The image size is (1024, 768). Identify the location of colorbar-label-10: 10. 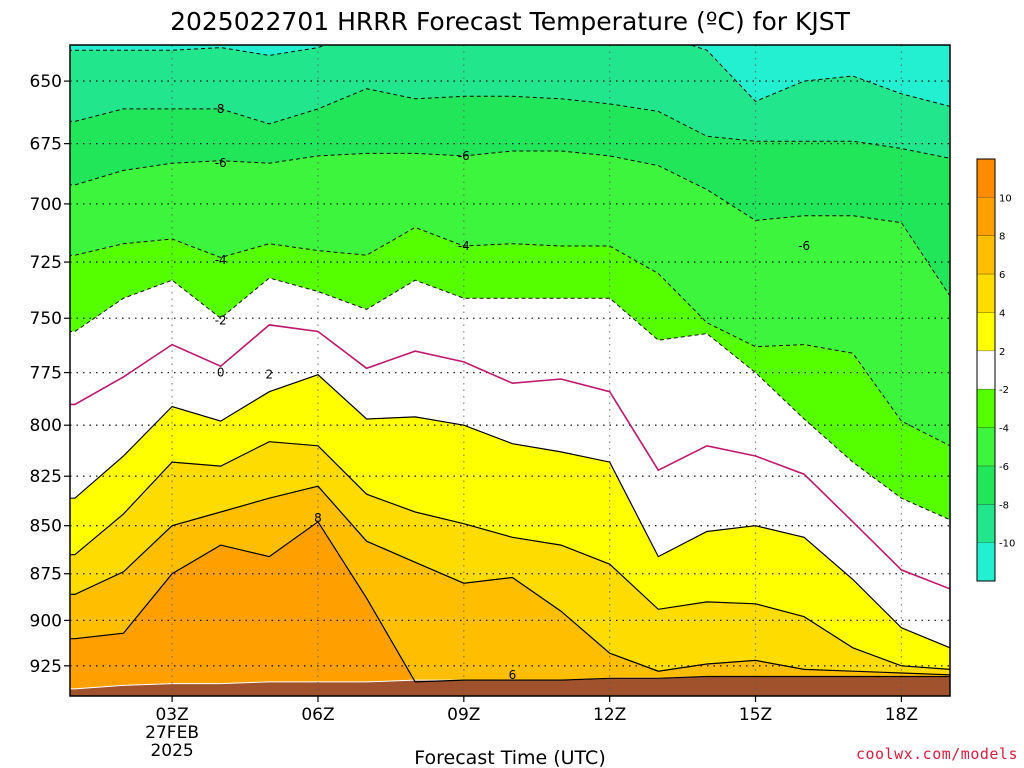
(1005, 198).